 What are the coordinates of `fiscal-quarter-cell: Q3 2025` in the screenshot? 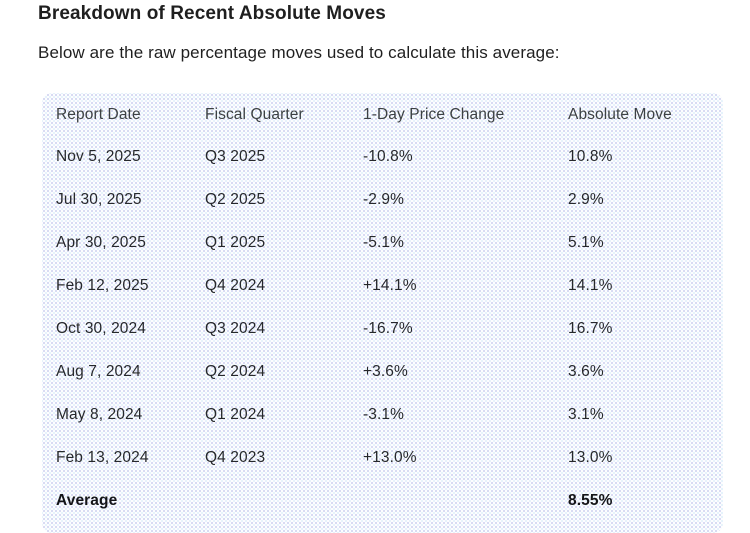 It's located at (235, 156).